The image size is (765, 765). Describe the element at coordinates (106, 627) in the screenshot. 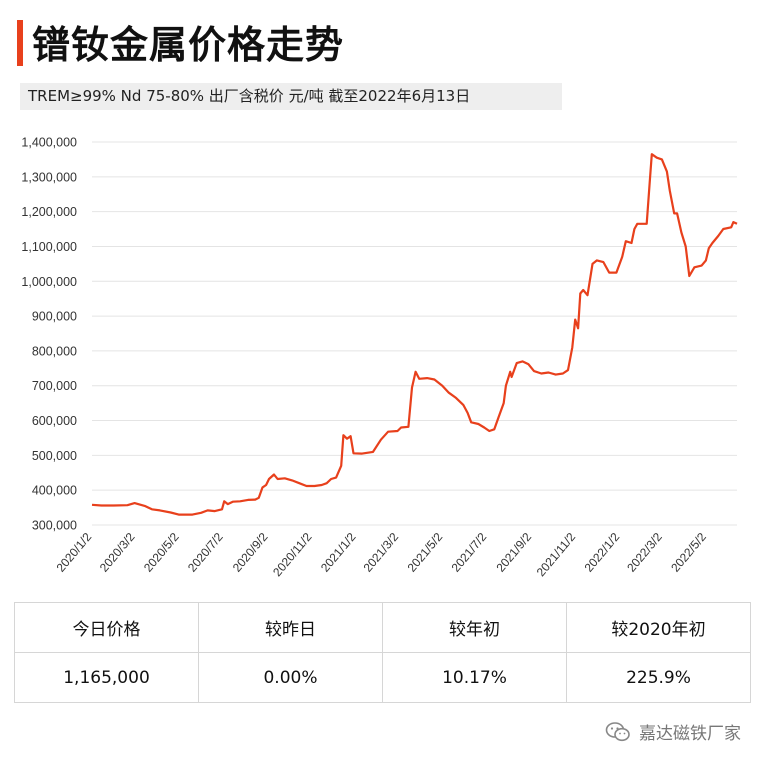

I see `header-today-price: 今日价格` at that location.